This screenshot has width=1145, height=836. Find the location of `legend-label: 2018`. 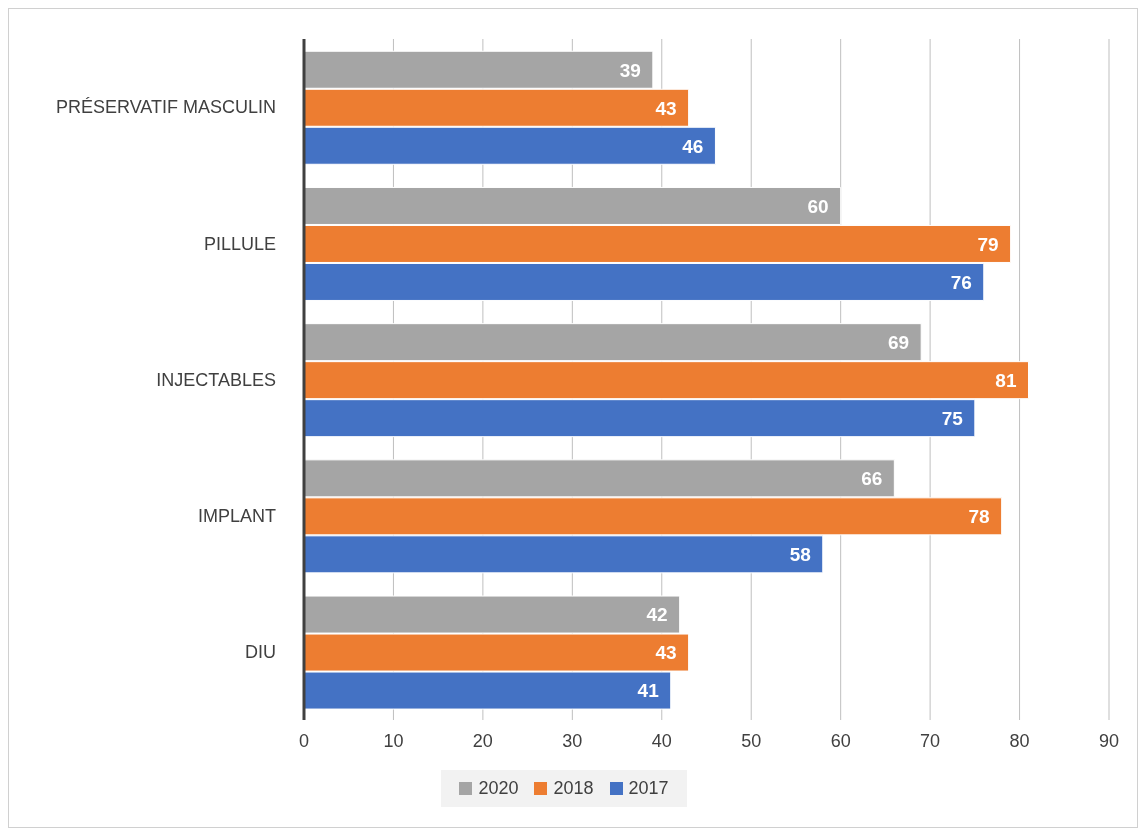

legend-label: 2018 is located at coordinates (573, 788).